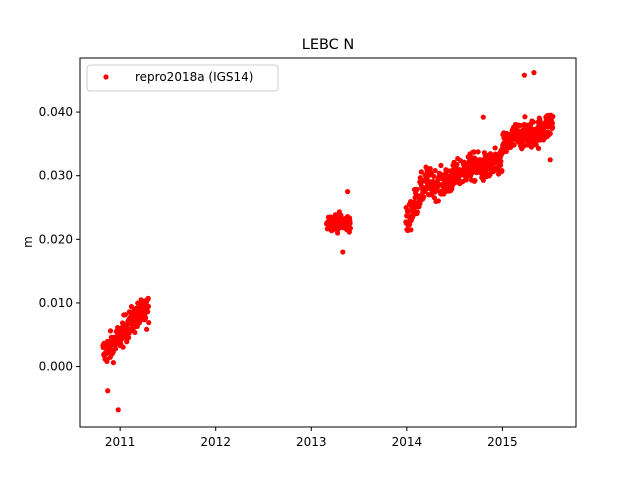 This screenshot has height=480, width=640. I want to click on x-tick-label: 2013, so click(311, 442).